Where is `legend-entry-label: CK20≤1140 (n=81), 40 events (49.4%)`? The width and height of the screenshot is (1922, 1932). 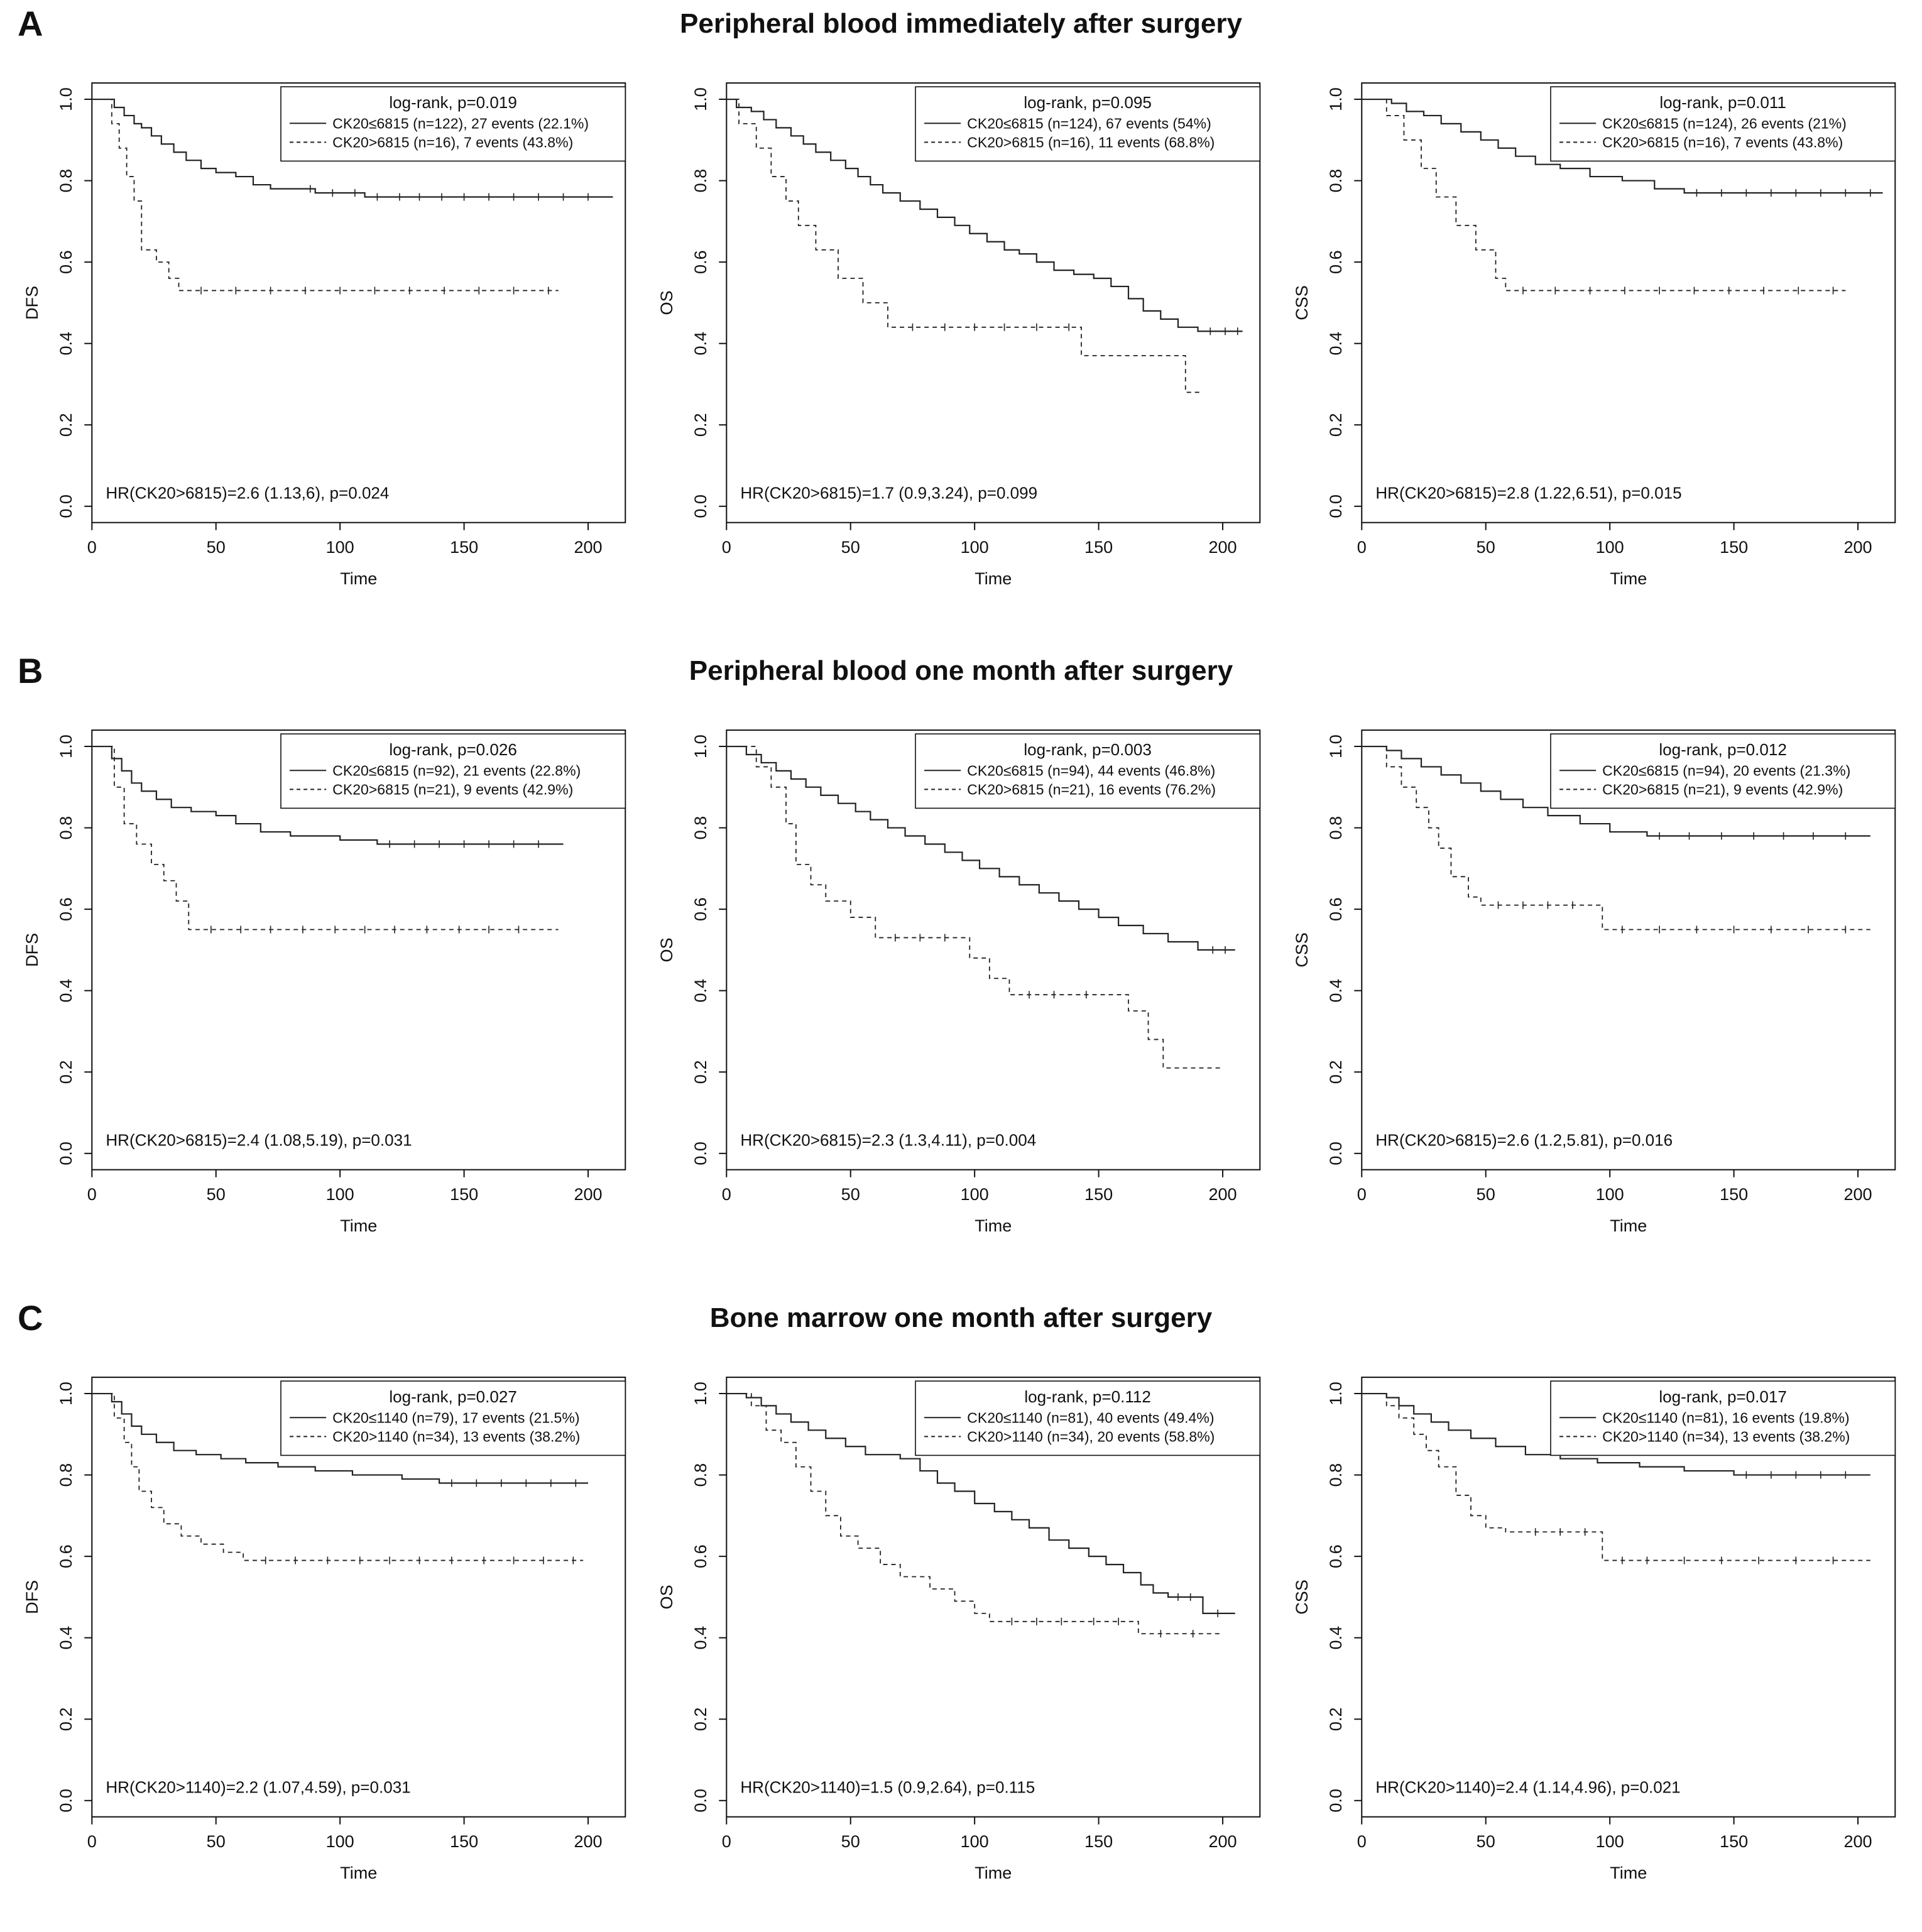
legend-entry-label: CK20≤1140 (n=81), 40 events (49.4%) is located at coordinates (1091, 1417).